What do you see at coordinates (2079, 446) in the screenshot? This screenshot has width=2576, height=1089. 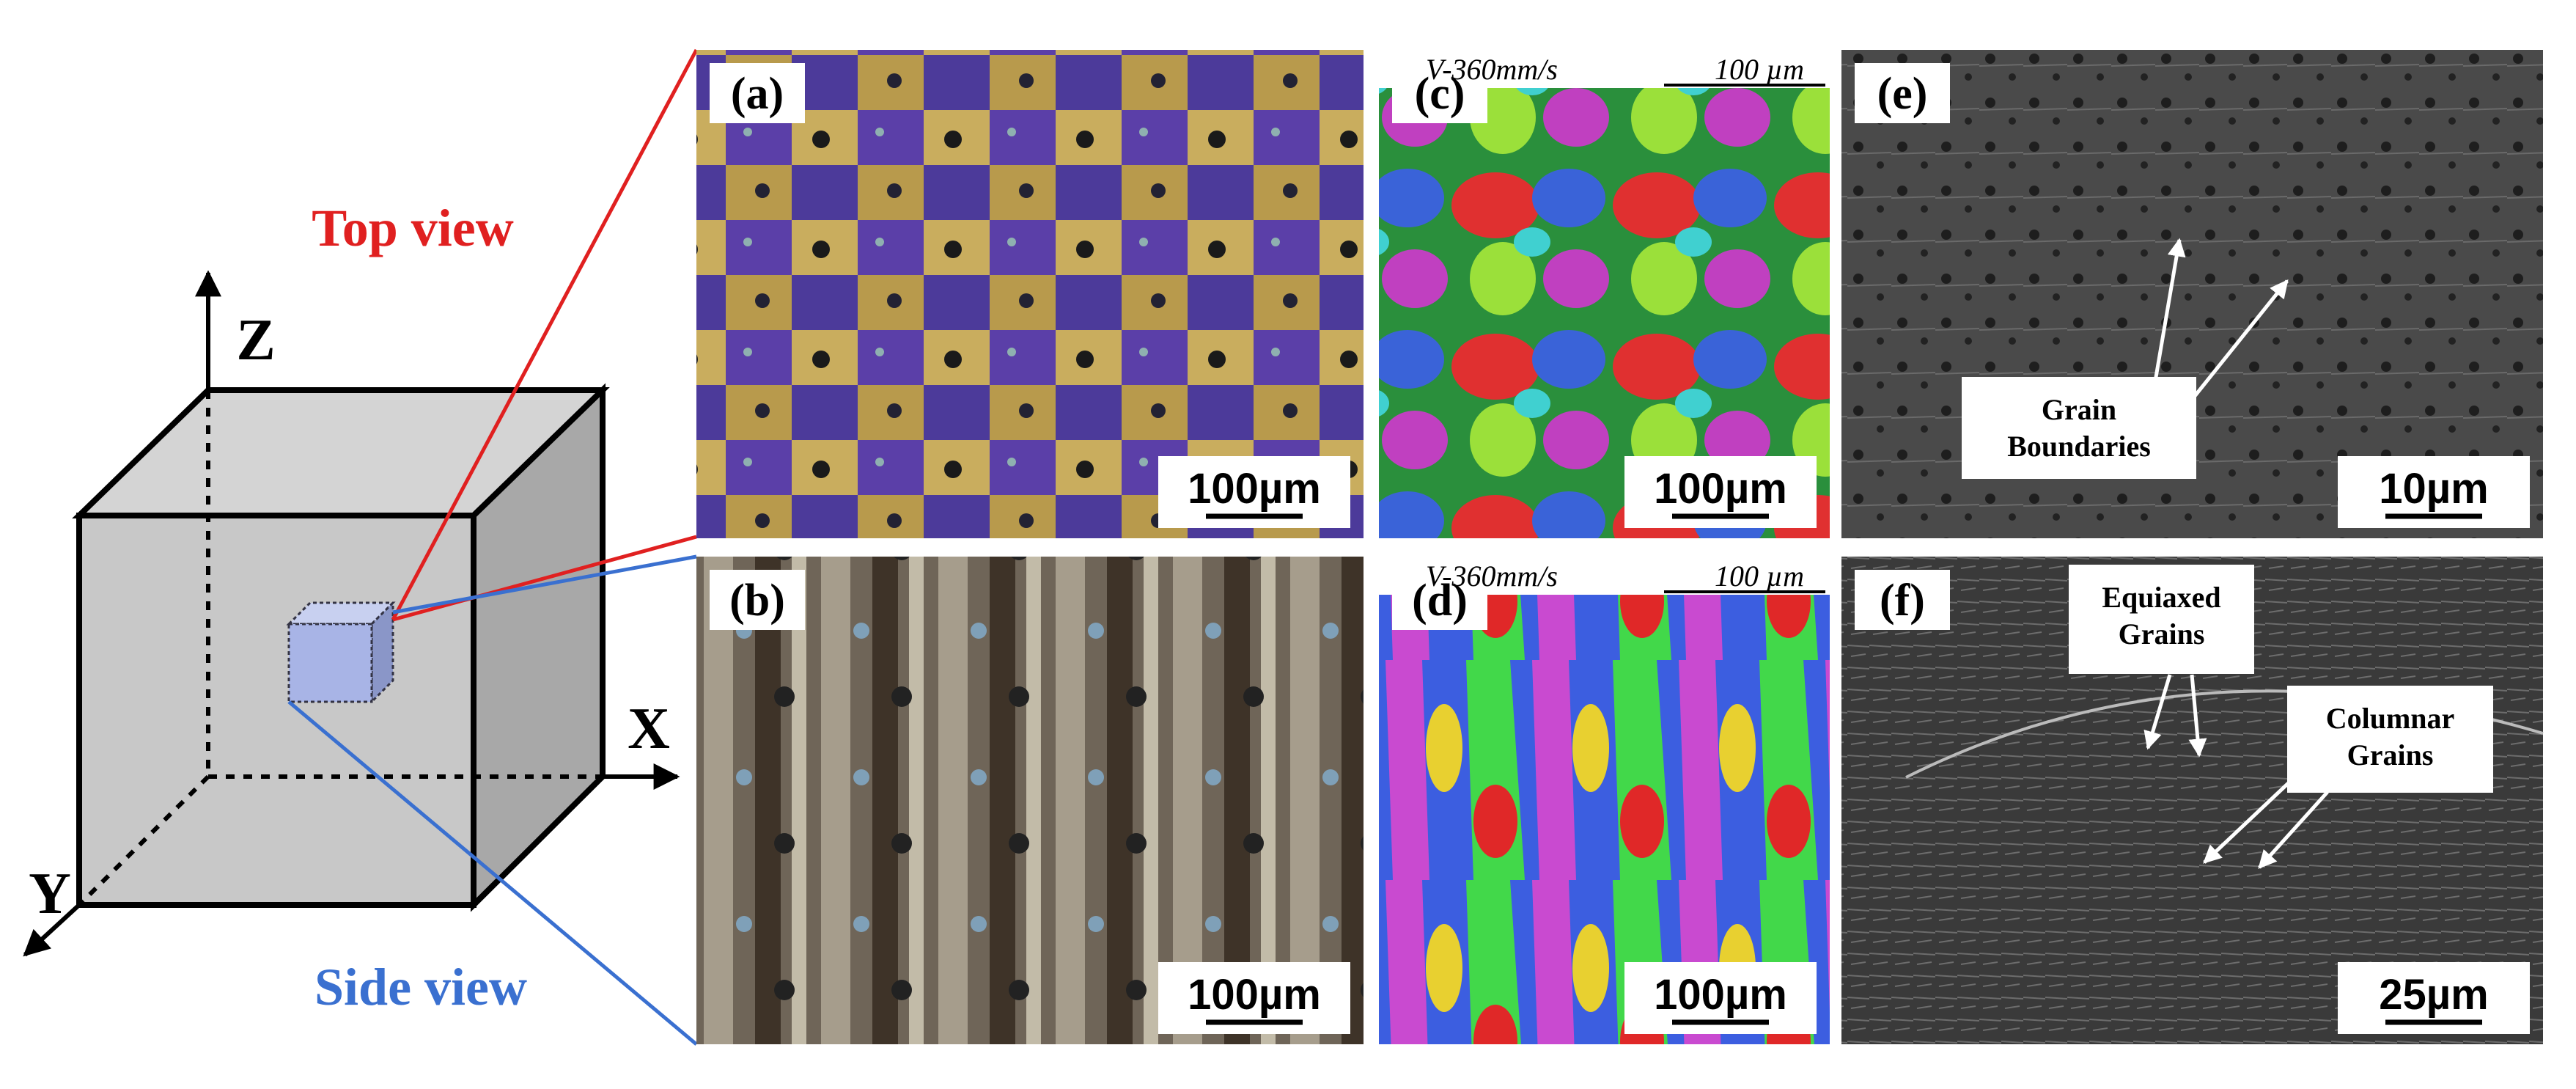 I see `annotation-text: Boundaries` at bounding box center [2079, 446].